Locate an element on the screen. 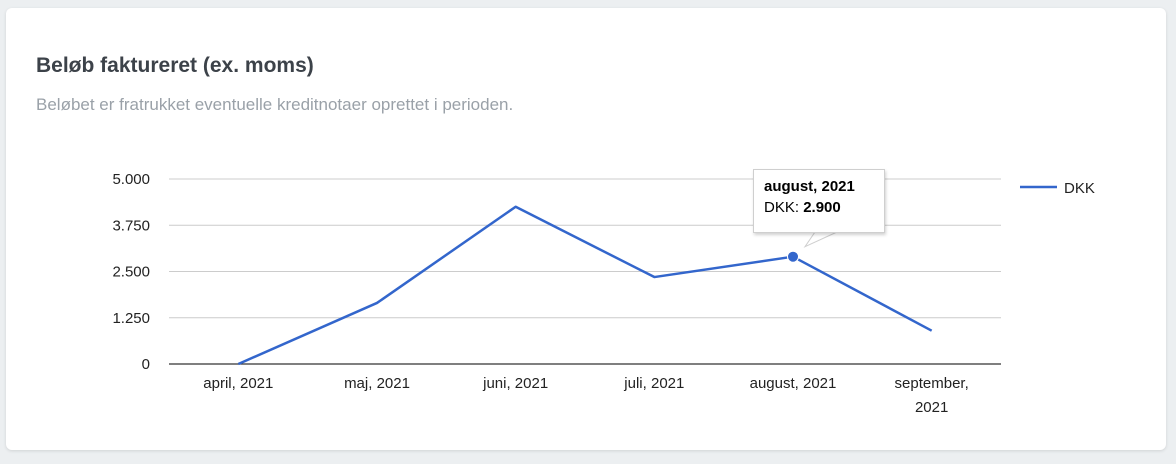  tooltip-series-label: DKK: is located at coordinates (782, 207).